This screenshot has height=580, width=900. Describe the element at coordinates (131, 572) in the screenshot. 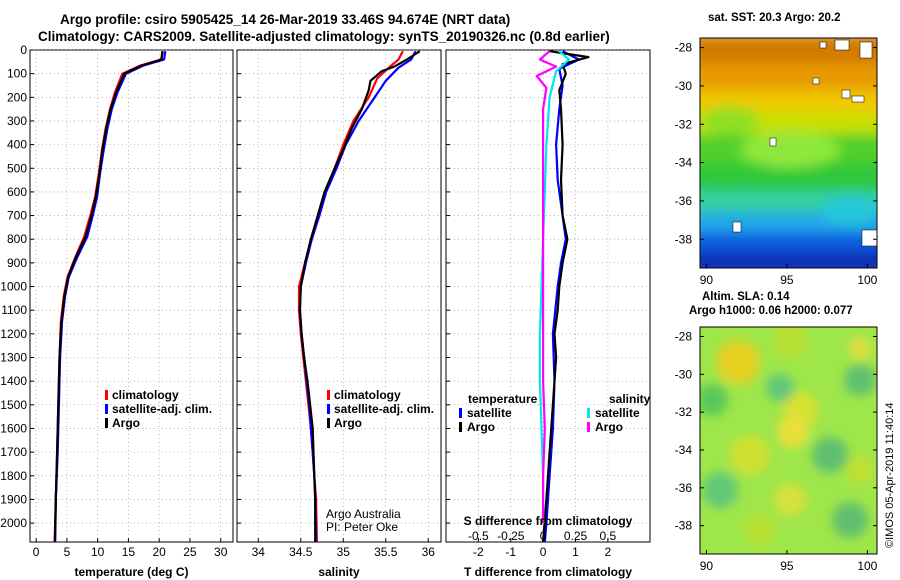

I see `x-axis-label: temperature (deg C)` at that location.